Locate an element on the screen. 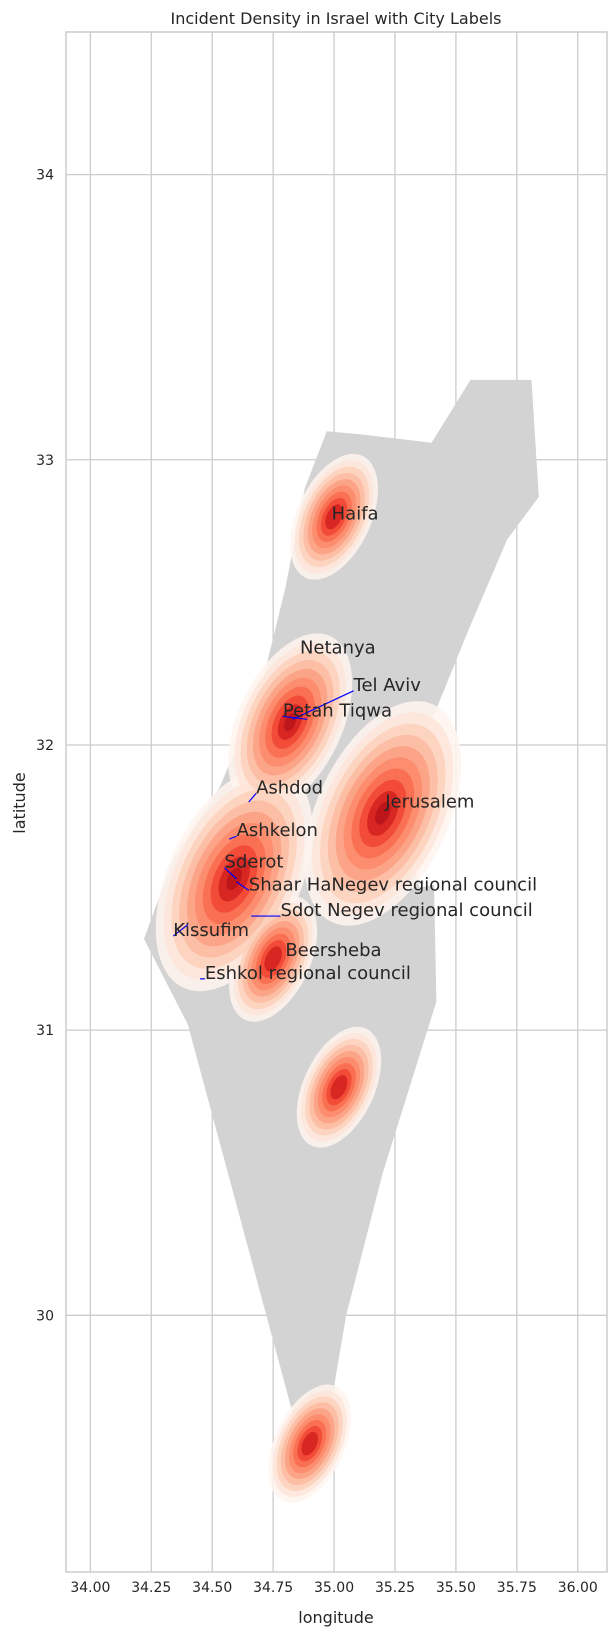 Image resolution: width=615 pixels, height=1634 pixels. city-label: Eshkol regional council is located at coordinates (308, 973).